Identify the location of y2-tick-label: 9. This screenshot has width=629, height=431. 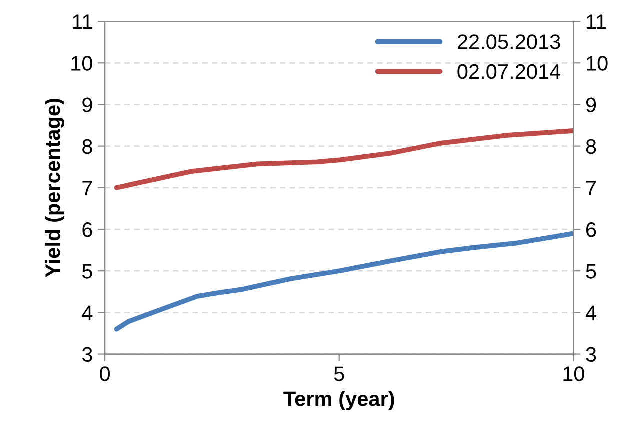
(591, 105).